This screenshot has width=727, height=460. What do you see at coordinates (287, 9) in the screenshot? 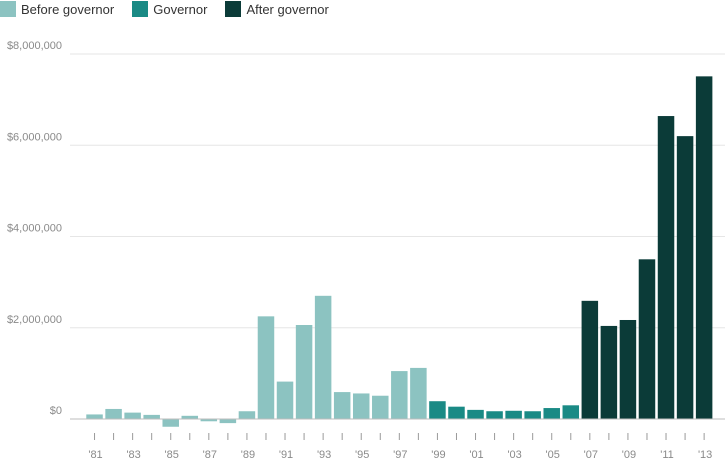
I see `legend-label-after: After governor` at bounding box center [287, 9].